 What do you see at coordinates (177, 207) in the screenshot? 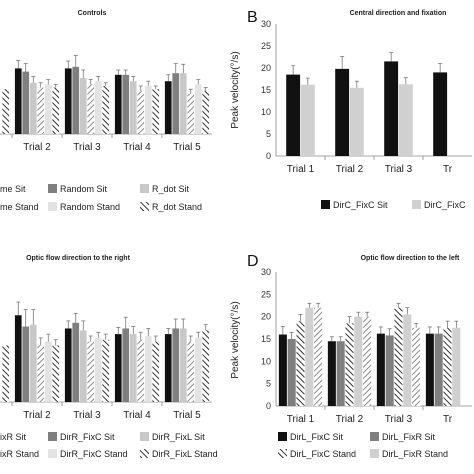
I see `legend-label: R_dot Stand` at bounding box center [177, 207].